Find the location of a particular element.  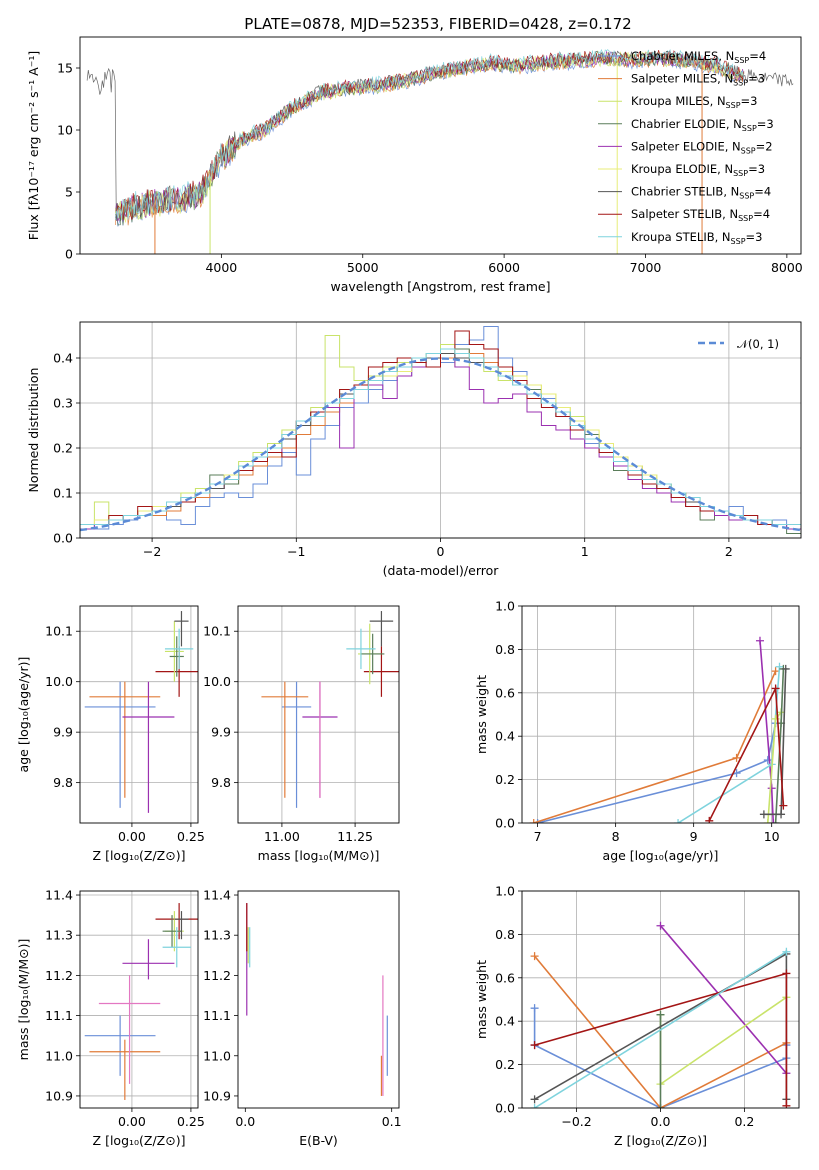

y-tick-label: 0.3 is located at coordinates (63, 403).